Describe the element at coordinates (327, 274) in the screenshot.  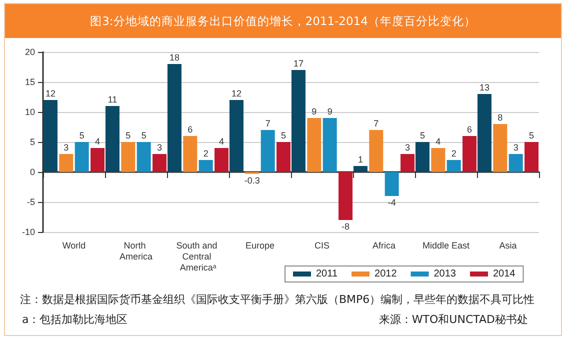
I see `legend-label: 2011` at that location.